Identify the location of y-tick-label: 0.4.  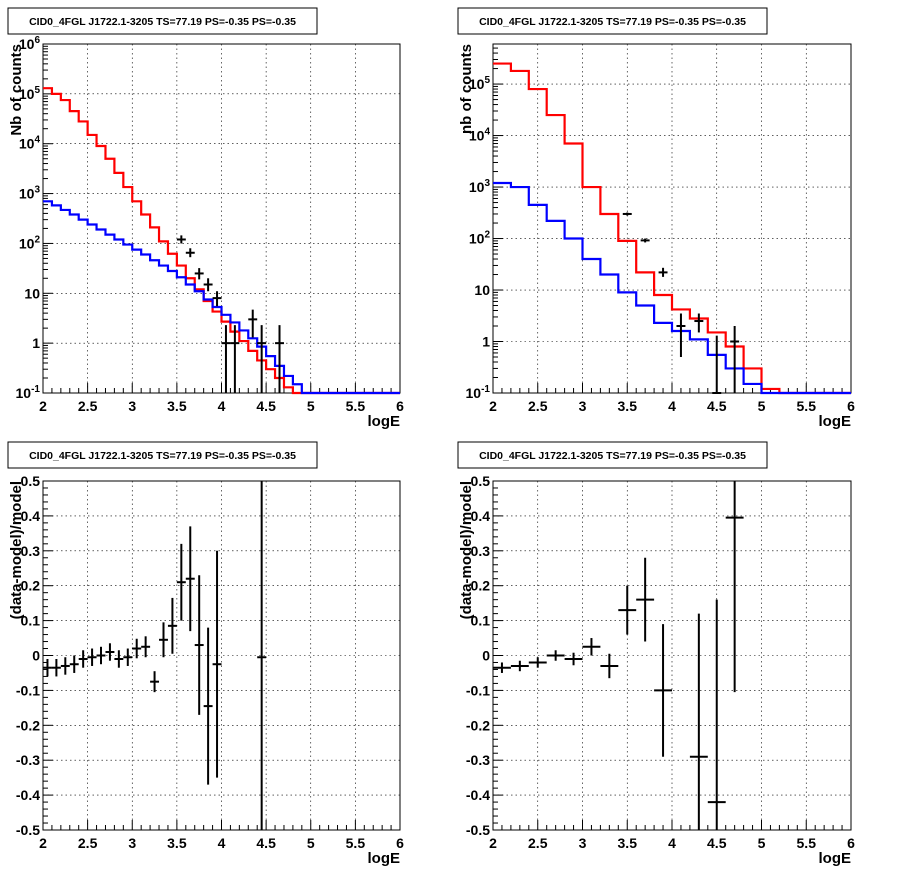
(31, 516).